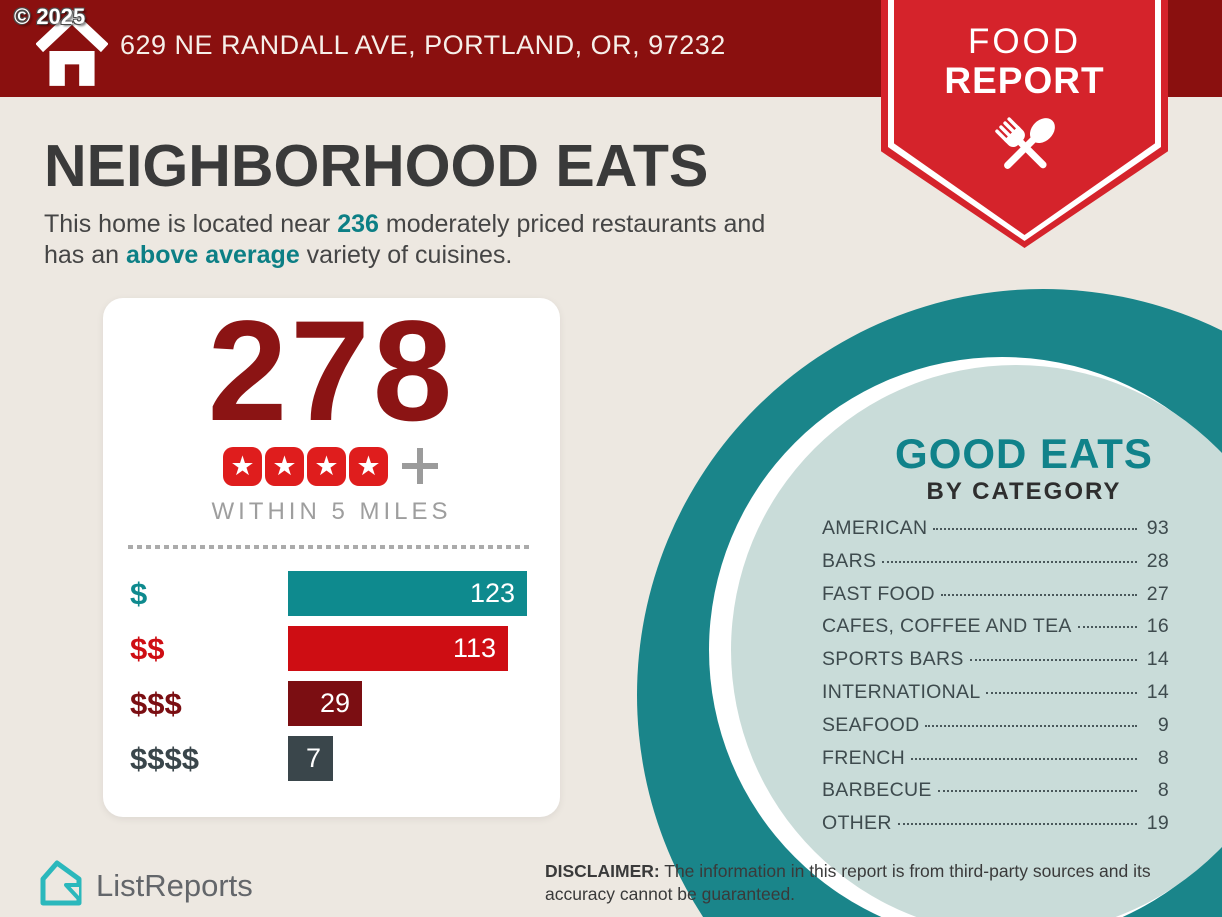  I want to click on category-label: BARBECUE, so click(877, 790).